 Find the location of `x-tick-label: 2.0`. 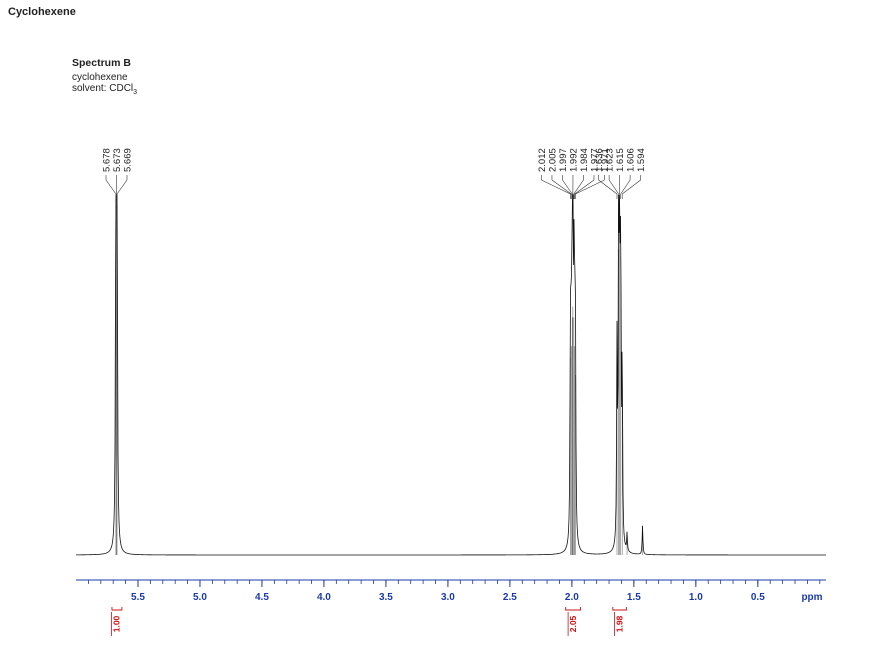

x-tick-label: 2.0 is located at coordinates (572, 597).